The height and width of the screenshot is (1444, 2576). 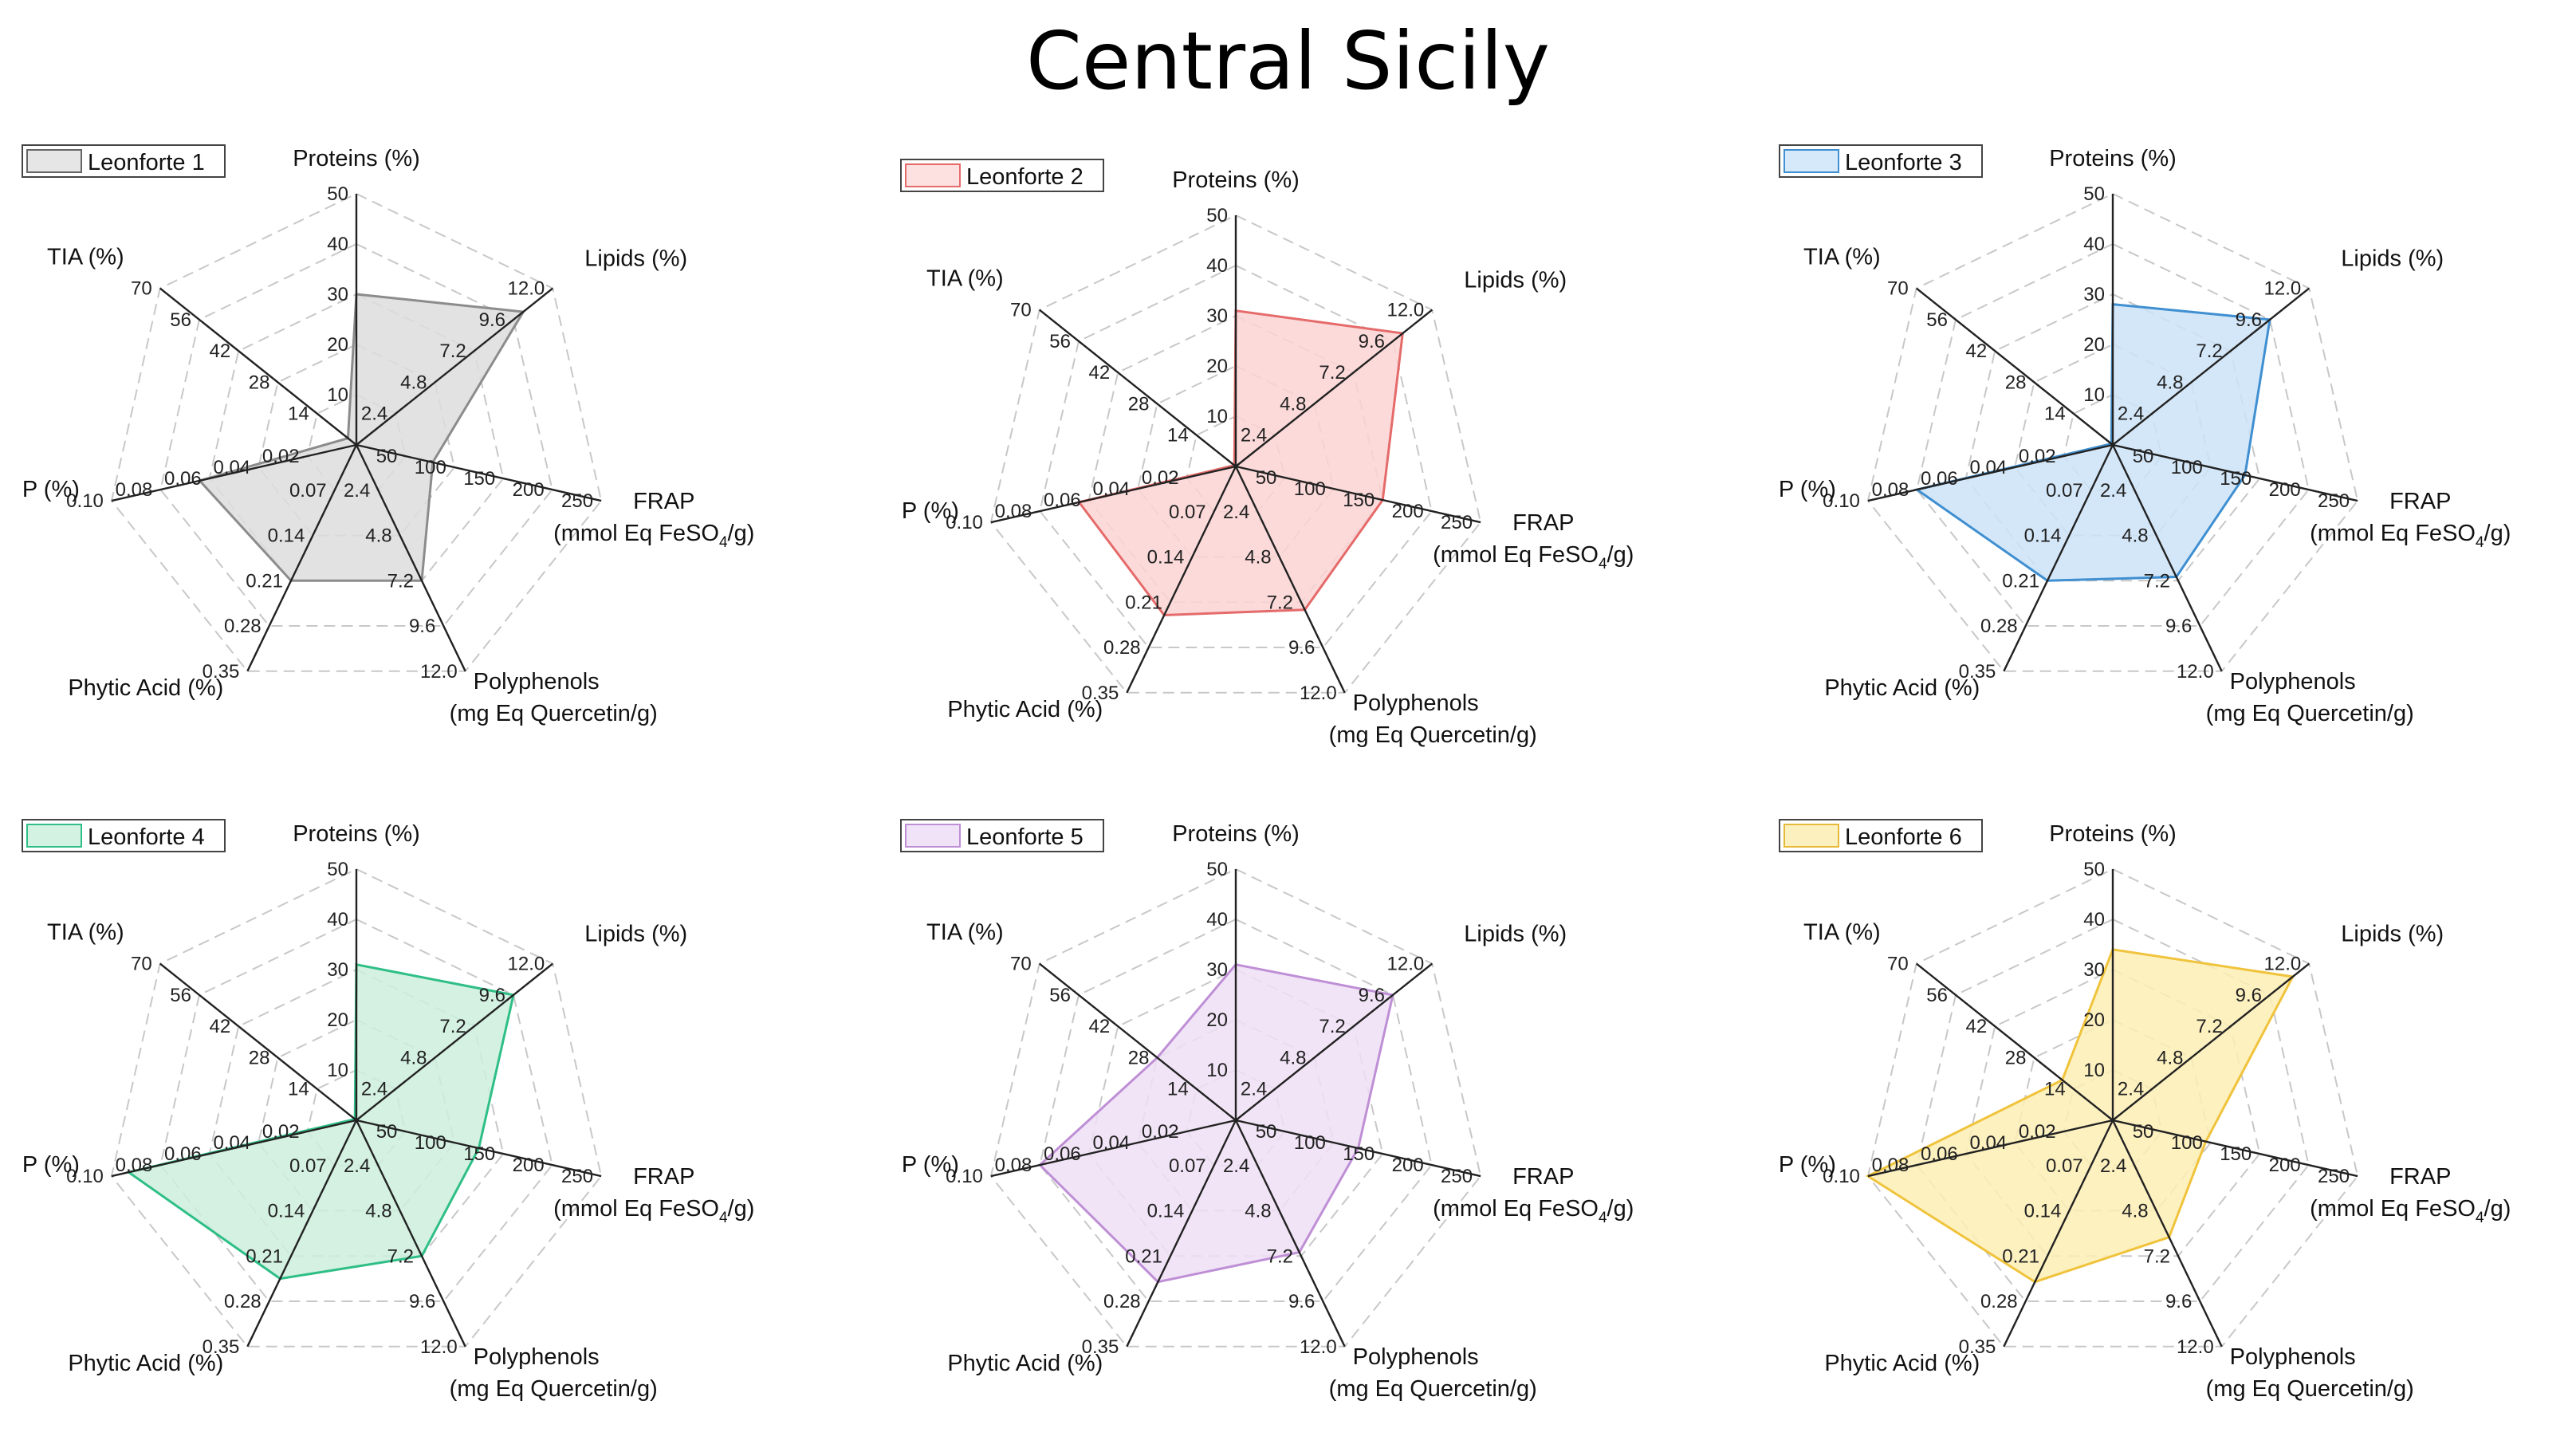 What do you see at coordinates (2094, 395) in the screenshot?
I see `tick-label: 10` at bounding box center [2094, 395].